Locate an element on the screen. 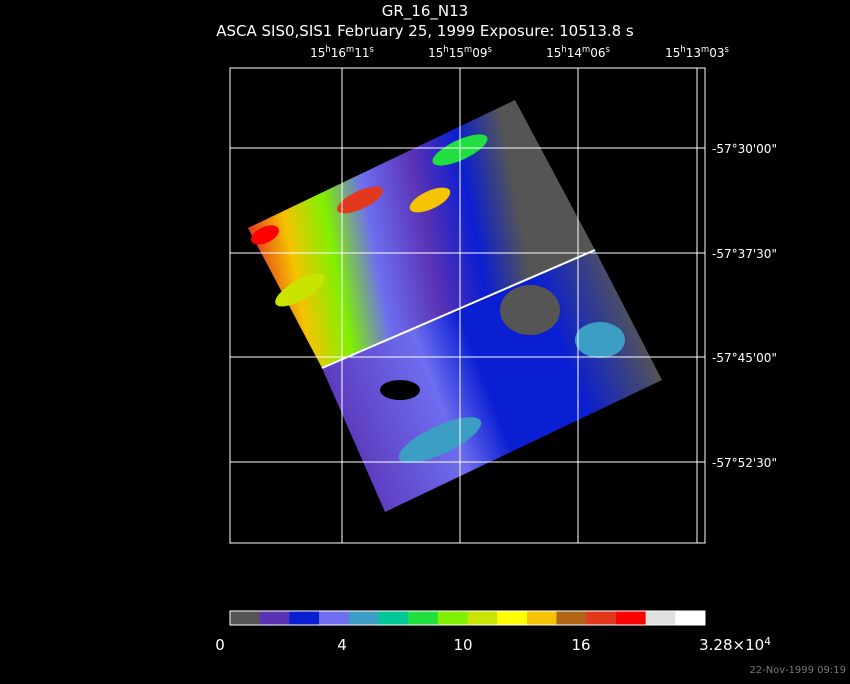 The height and width of the screenshot is (684, 850). chip-gap is located at coordinates (458, 309).